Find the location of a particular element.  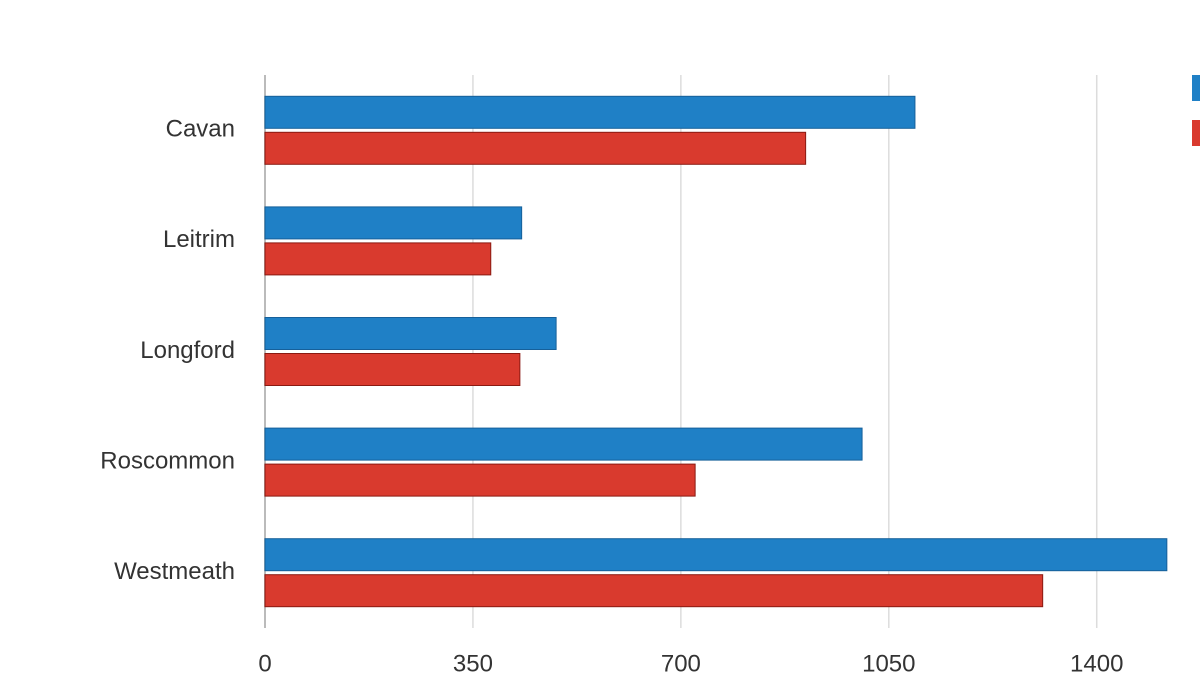

y-tick-label: Roscommon is located at coordinates (167, 460).